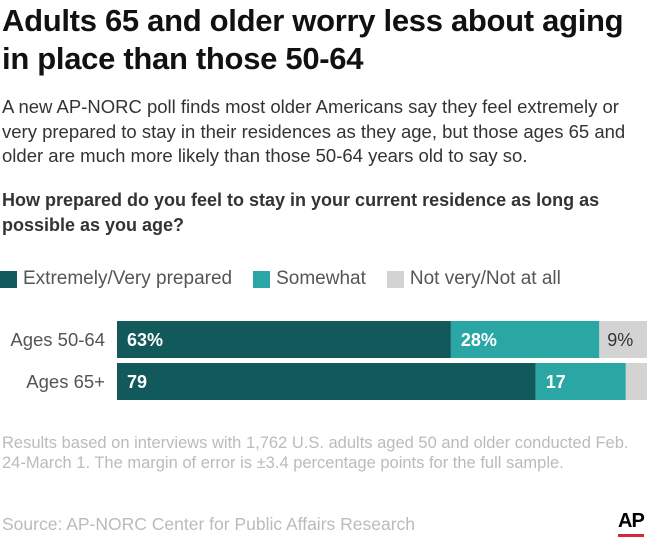 The height and width of the screenshot is (542, 650). Describe the element at coordinates (137, 382) in the screenshot. I see `data-label: 79` at that location.